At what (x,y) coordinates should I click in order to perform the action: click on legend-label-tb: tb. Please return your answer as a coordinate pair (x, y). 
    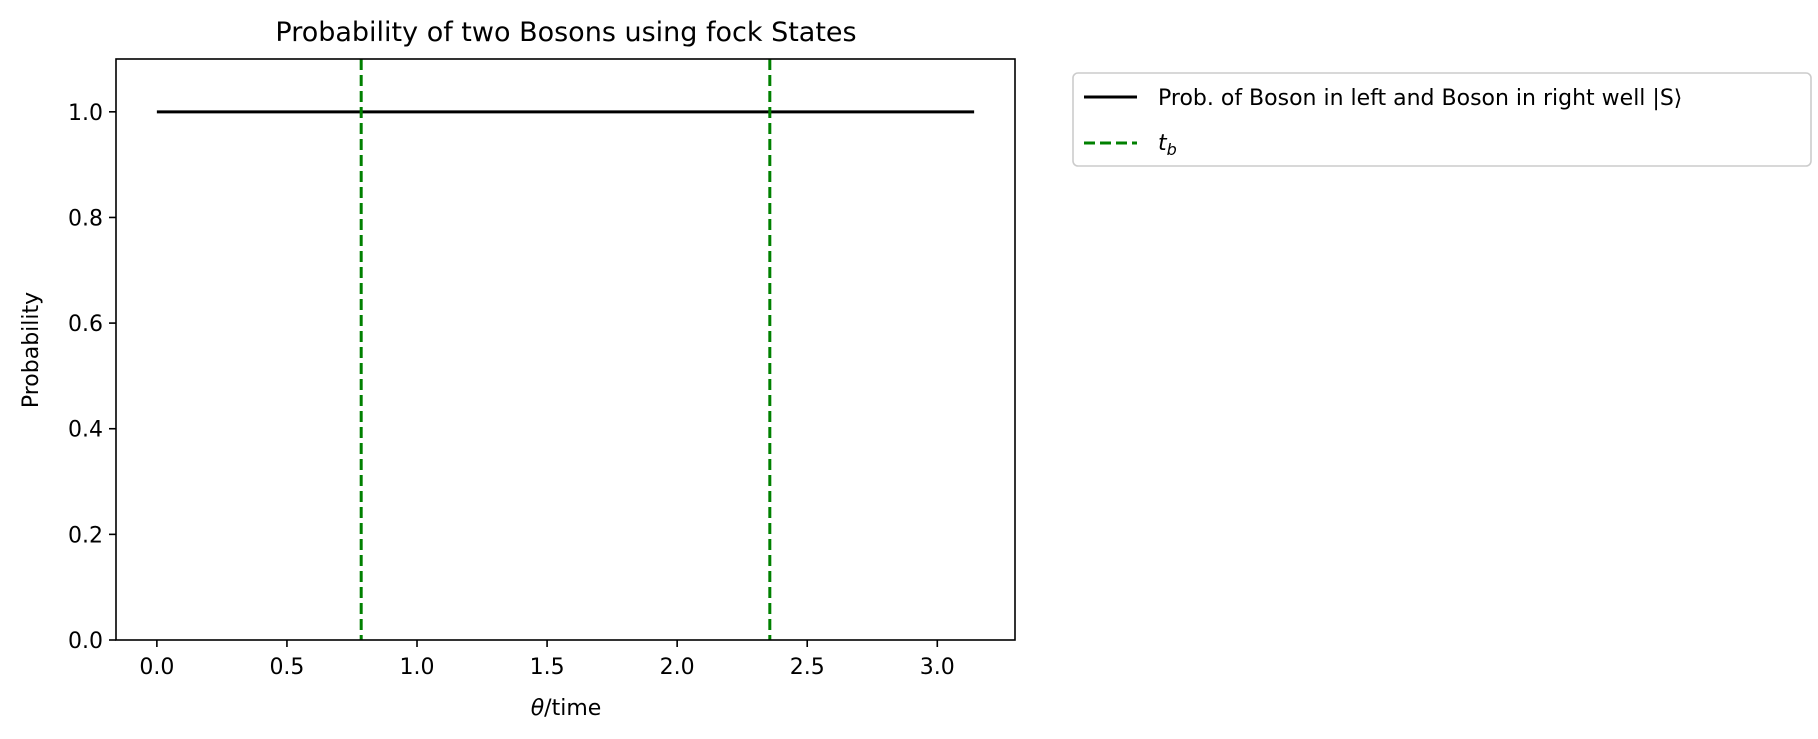
    Looking at the image, I should click on (1167, 145).